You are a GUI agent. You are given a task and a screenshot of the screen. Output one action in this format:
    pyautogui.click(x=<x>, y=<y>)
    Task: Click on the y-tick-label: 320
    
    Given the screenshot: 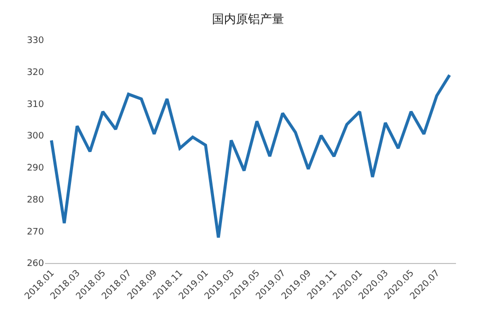 What is the action you would take?
    pyautogui.click(x=35, y=73)
    